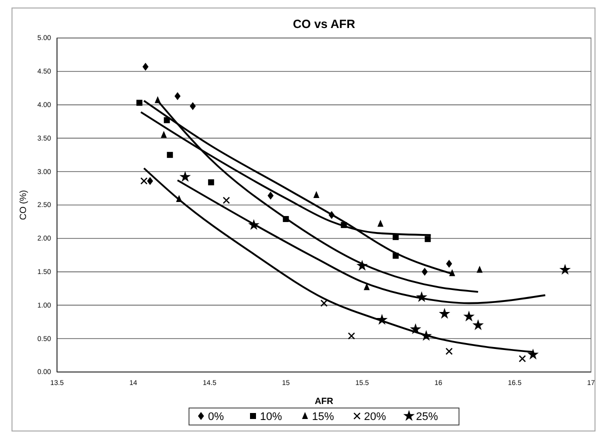 Image resolution: width=607 pixels, height=435 pixels. What do you see at coordinates (323, 417) in the screenshot?
I see `legend-label: 15%` at bounding box center [323, 417].